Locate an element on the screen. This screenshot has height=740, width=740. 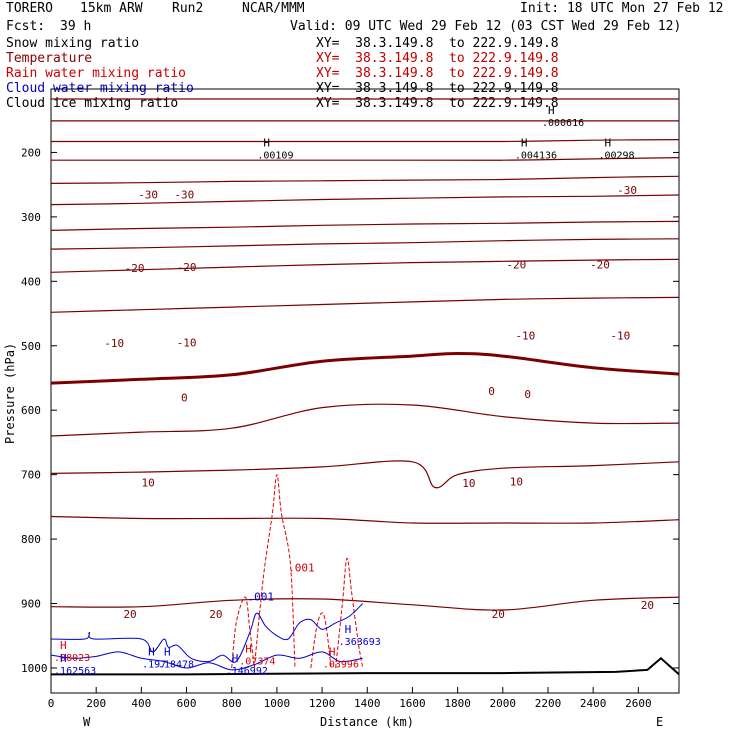
y-tick-label: 500 is located at coordinates (31, 346).